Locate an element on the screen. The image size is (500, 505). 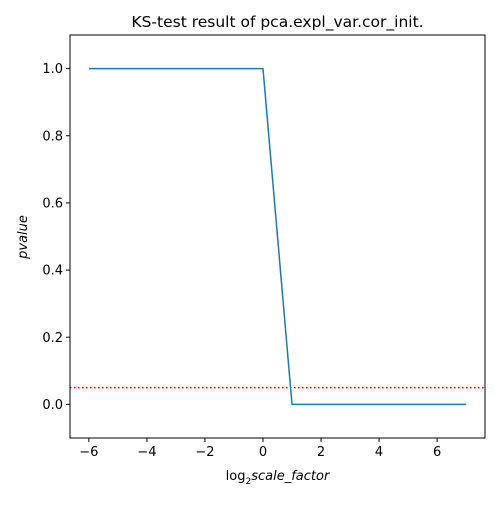
x-axis-label-suffix: scale_factor is located at coordinates (291, 476).